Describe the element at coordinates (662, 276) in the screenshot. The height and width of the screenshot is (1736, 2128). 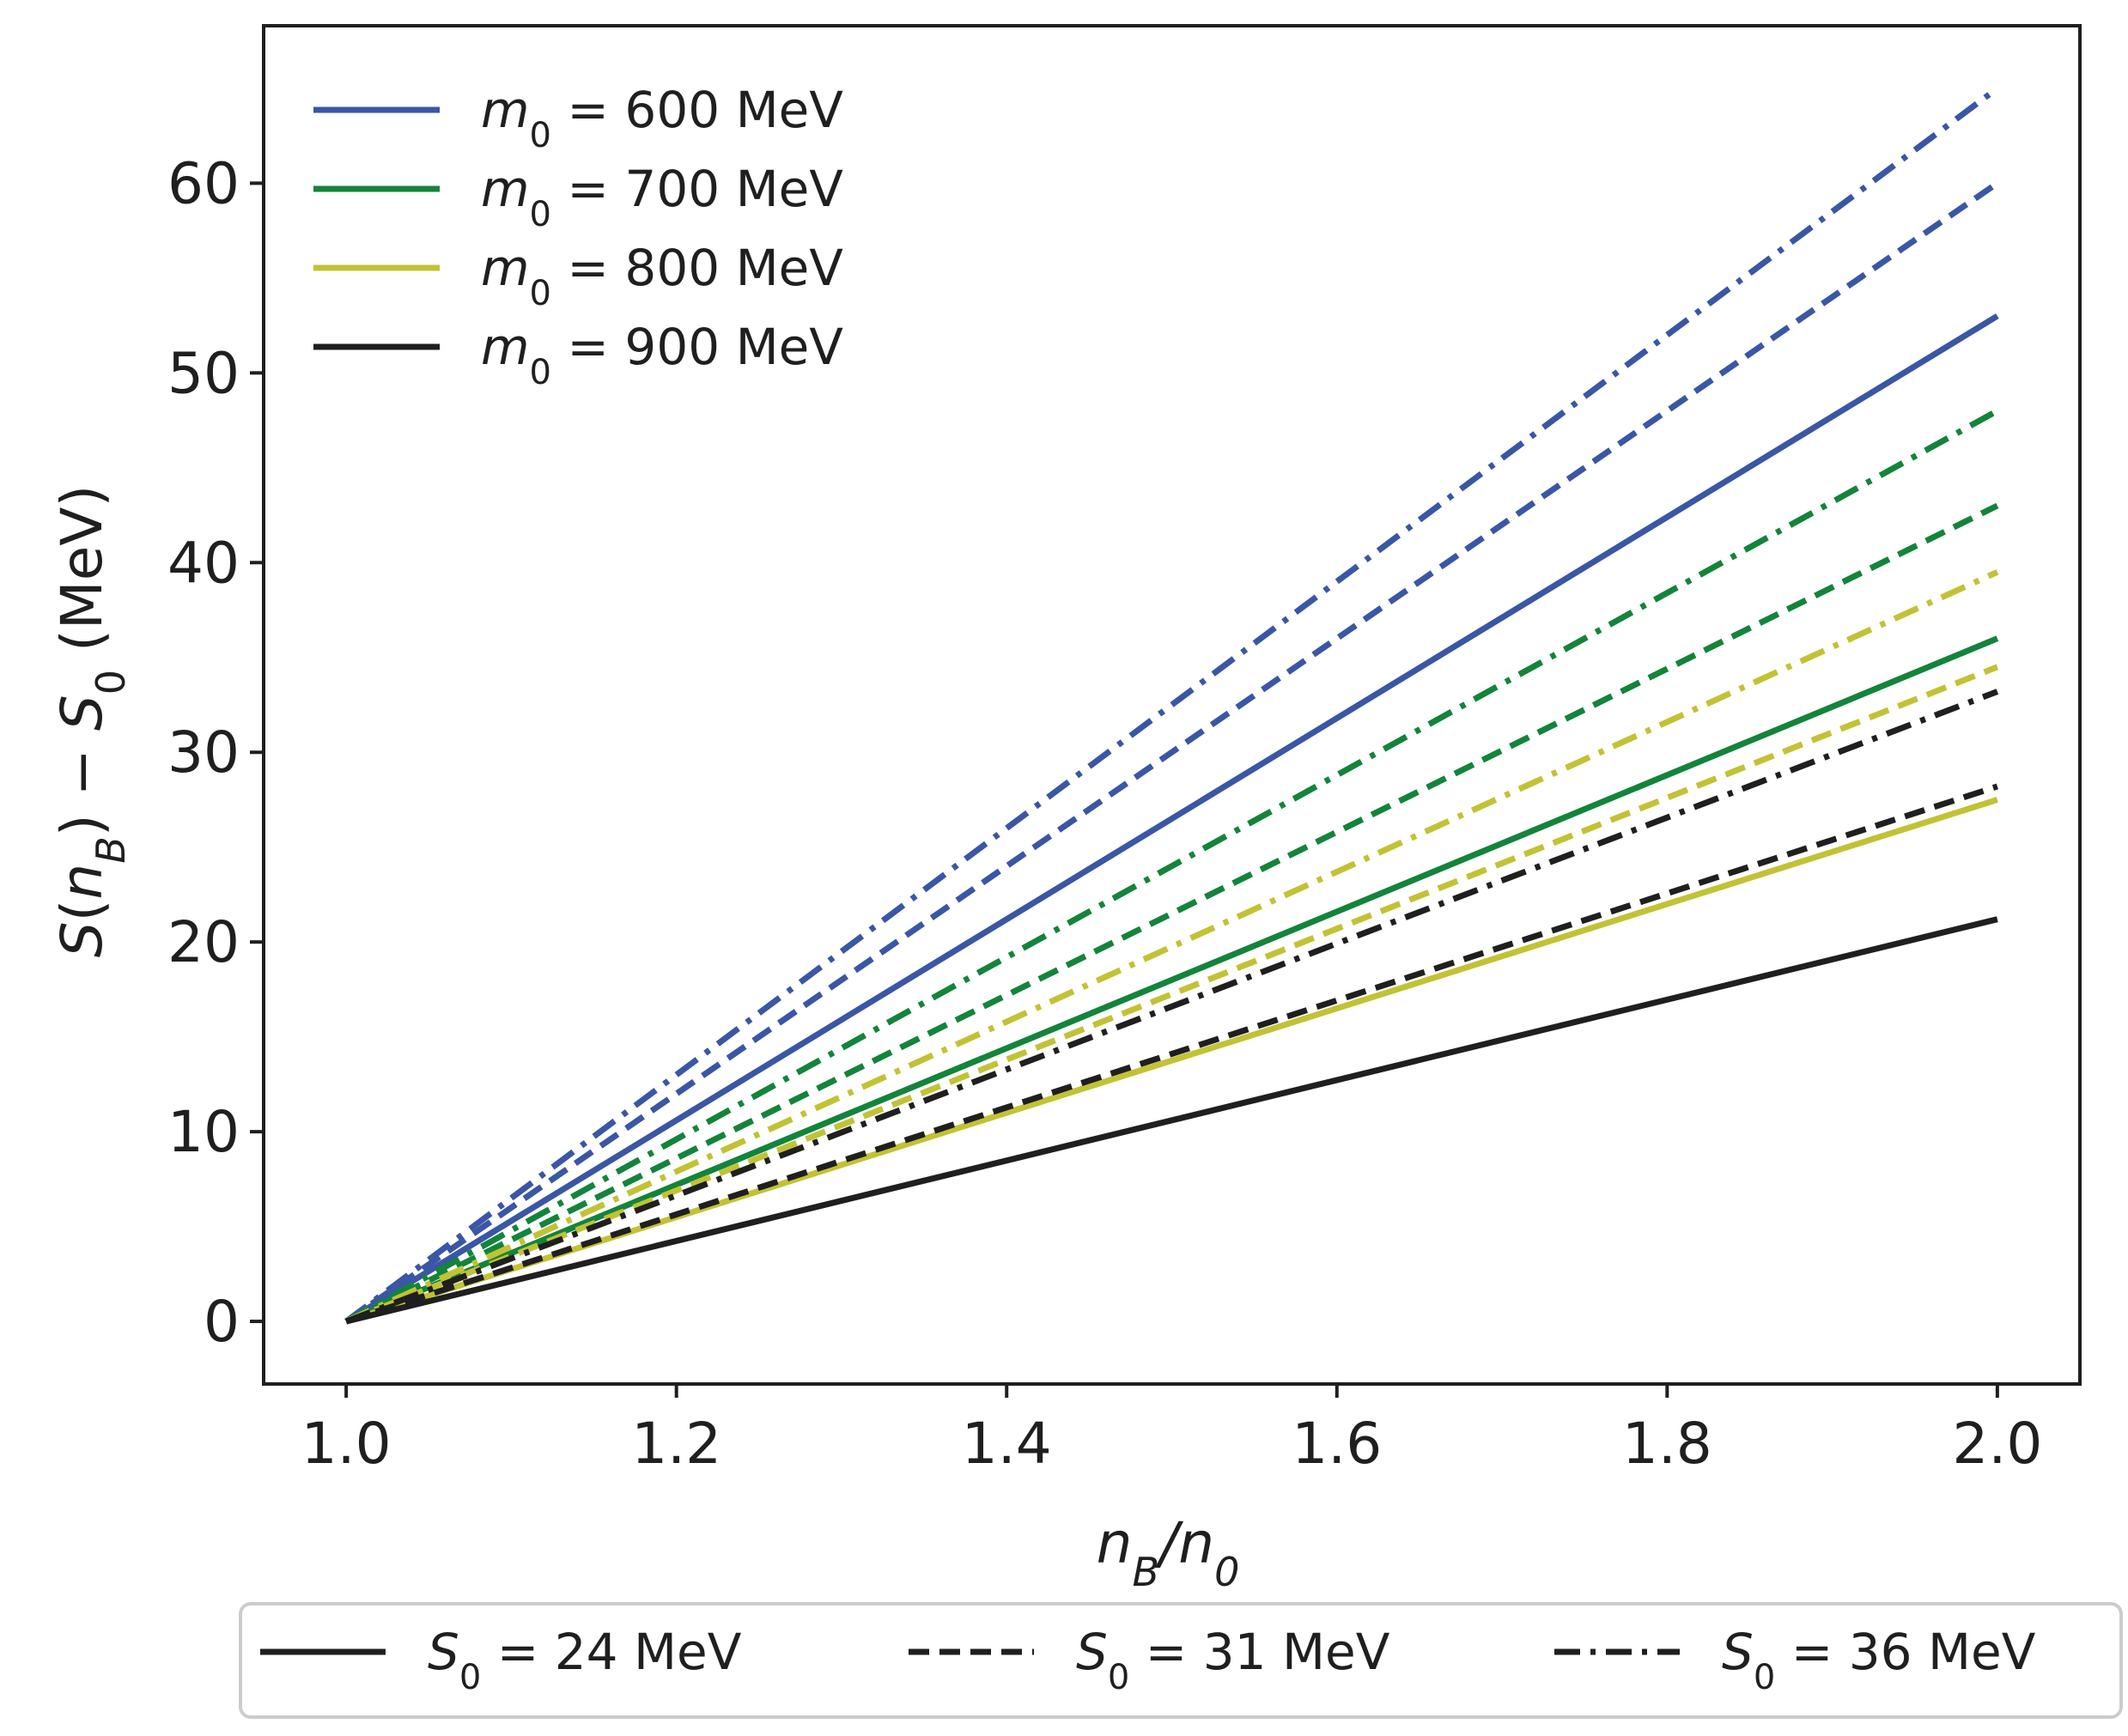
I see `mass-legend-label-2: m0 = 800 MeV` at that location.